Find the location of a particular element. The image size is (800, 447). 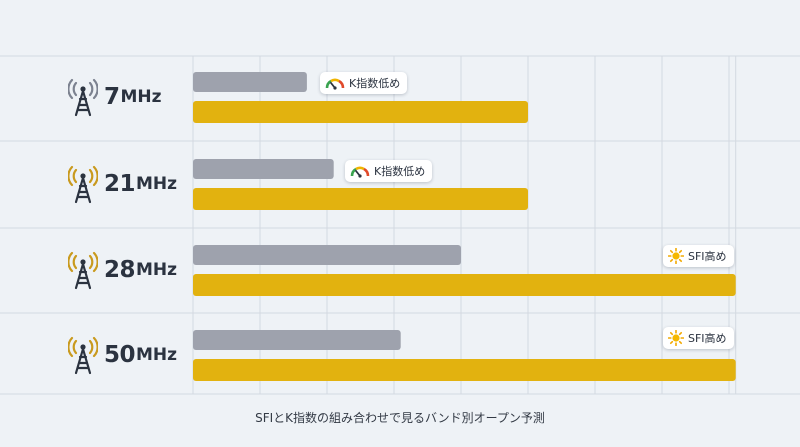

band-number: 50 is located at coordinates (120, 355).